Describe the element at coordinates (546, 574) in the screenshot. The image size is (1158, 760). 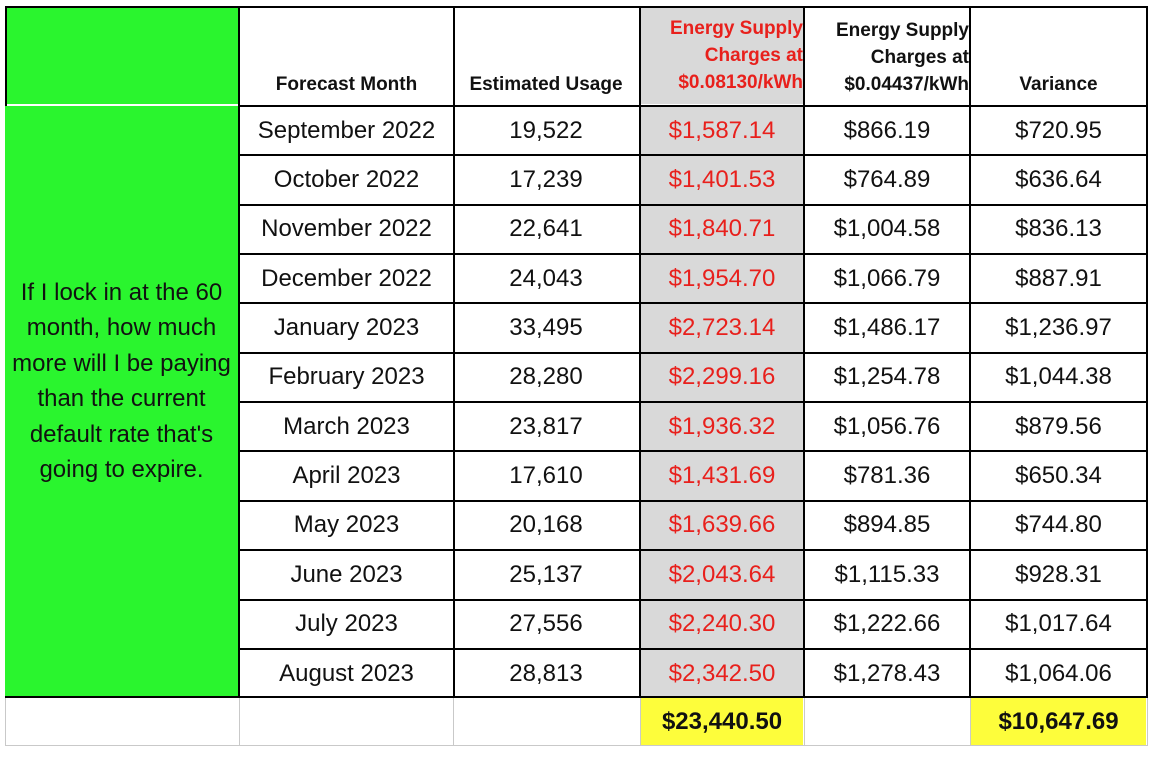
I see `cell-usage: 25,137` at that location.